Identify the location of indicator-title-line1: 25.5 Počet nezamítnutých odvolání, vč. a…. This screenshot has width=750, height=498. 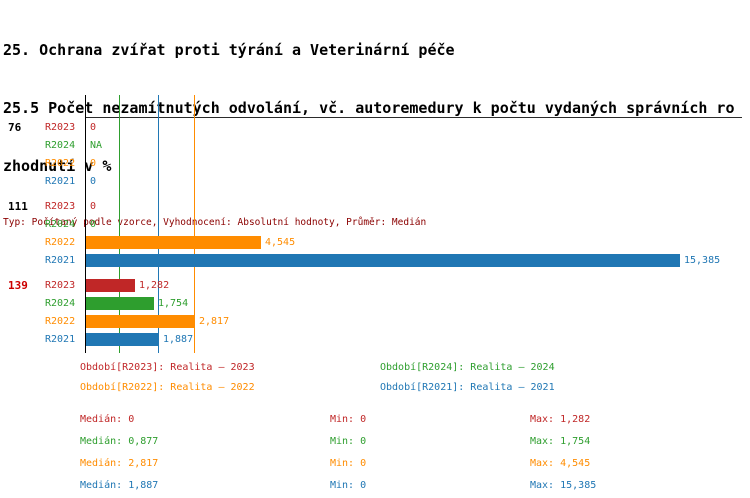
(369, 108).